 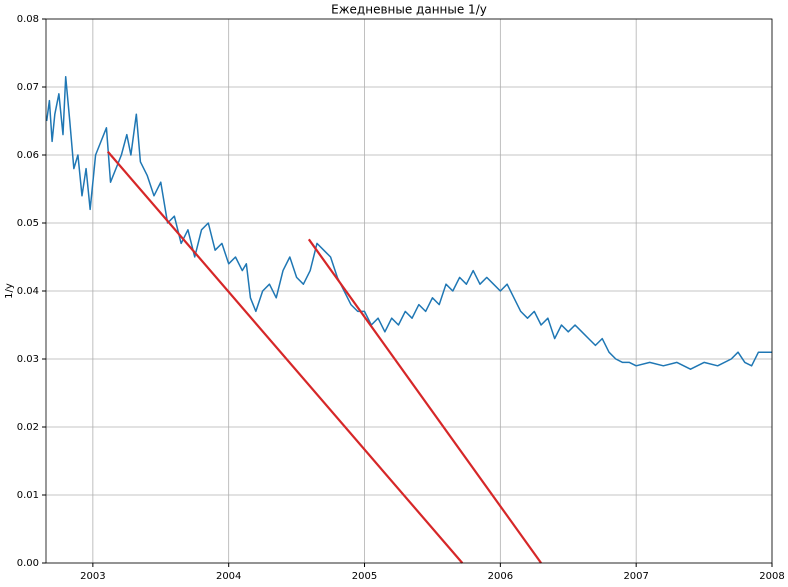 What do you see at coordinates (771, 576) in the screenshot?
I see `x-tick-label: 2008` at bounding box center [771, 576].